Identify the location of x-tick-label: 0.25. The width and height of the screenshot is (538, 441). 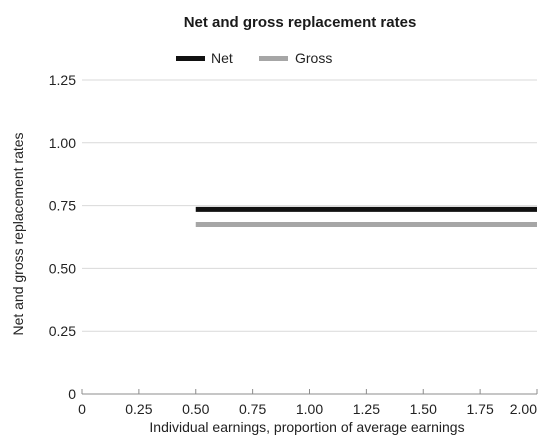
(138, 409).